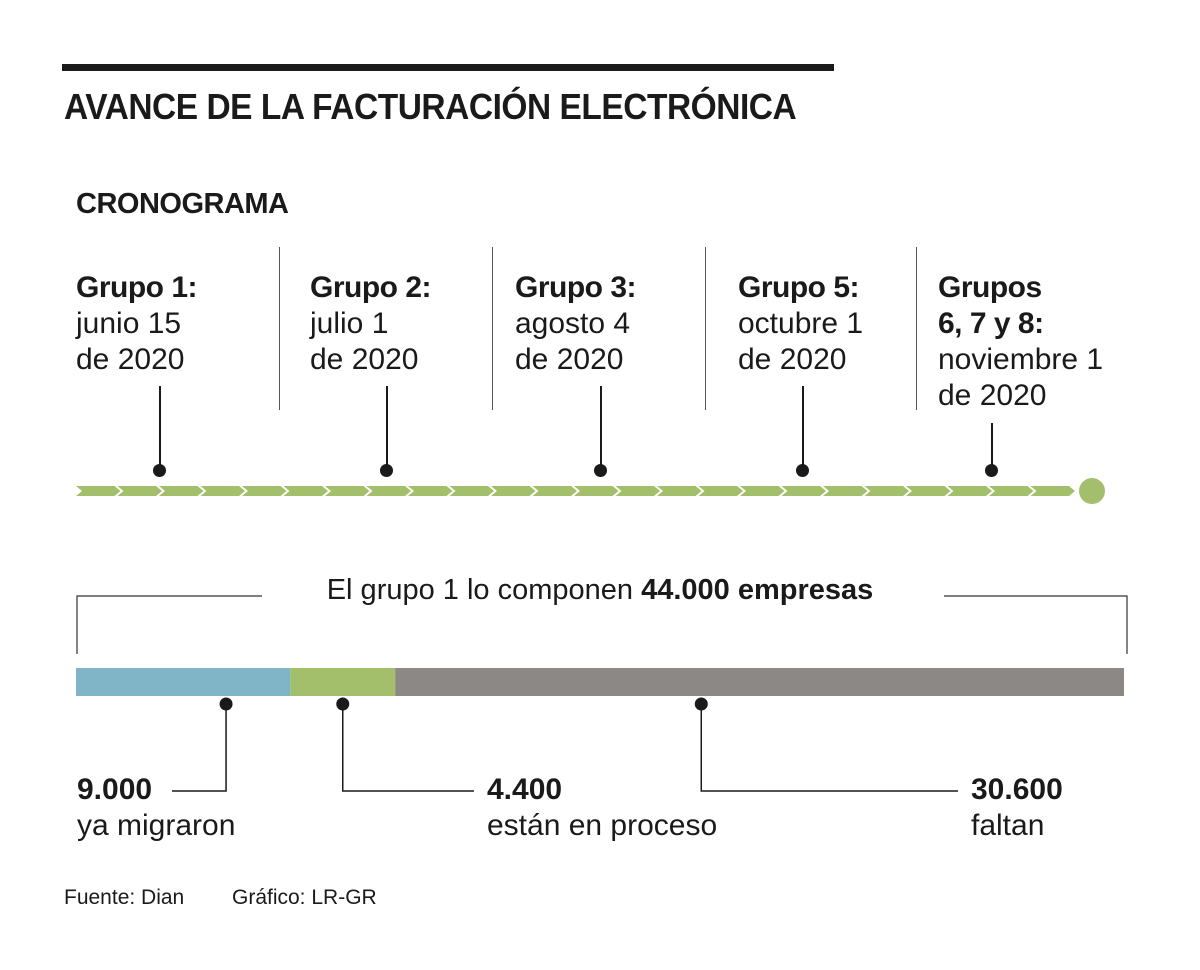  What do you see at coordinates (156, 808) in the screenshot?
I see `stat-ya-migraron: 9.000 ya migraron` at bounding box center [156, 808].